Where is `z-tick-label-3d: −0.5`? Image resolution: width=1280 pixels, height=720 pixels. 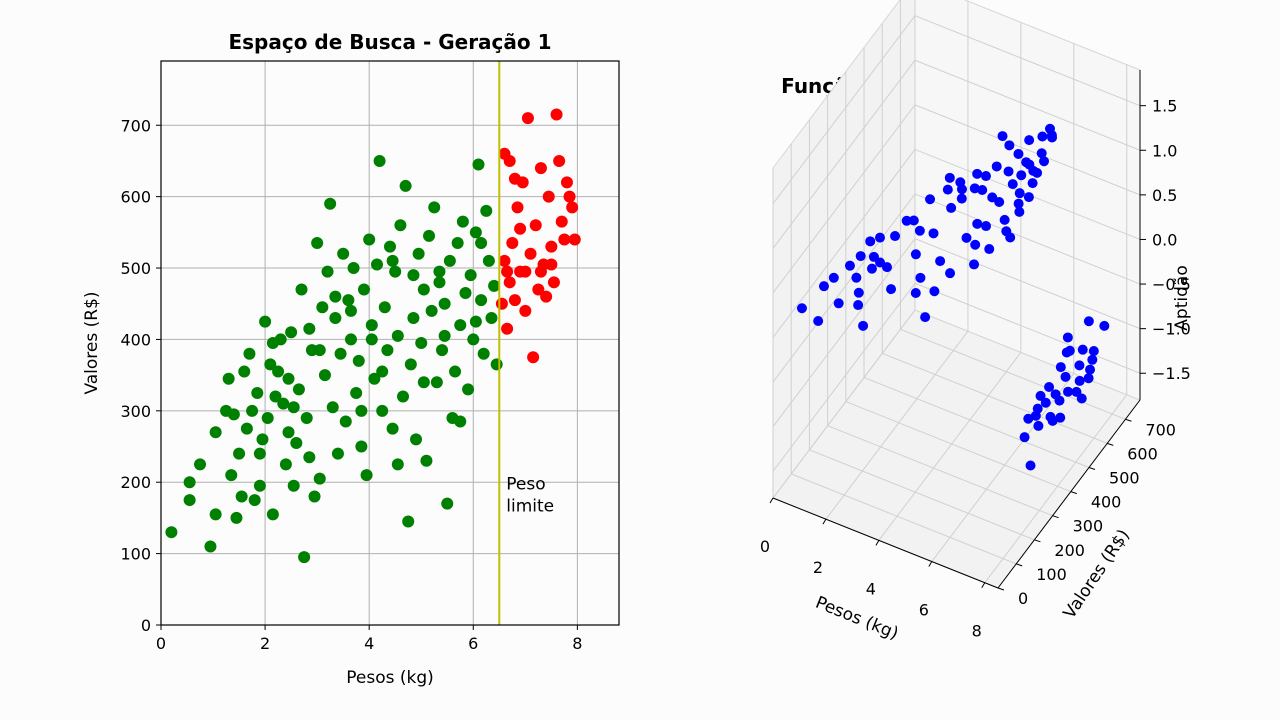
z-tick-label-3d: −0.5 is located at coordinates (1171, 284).